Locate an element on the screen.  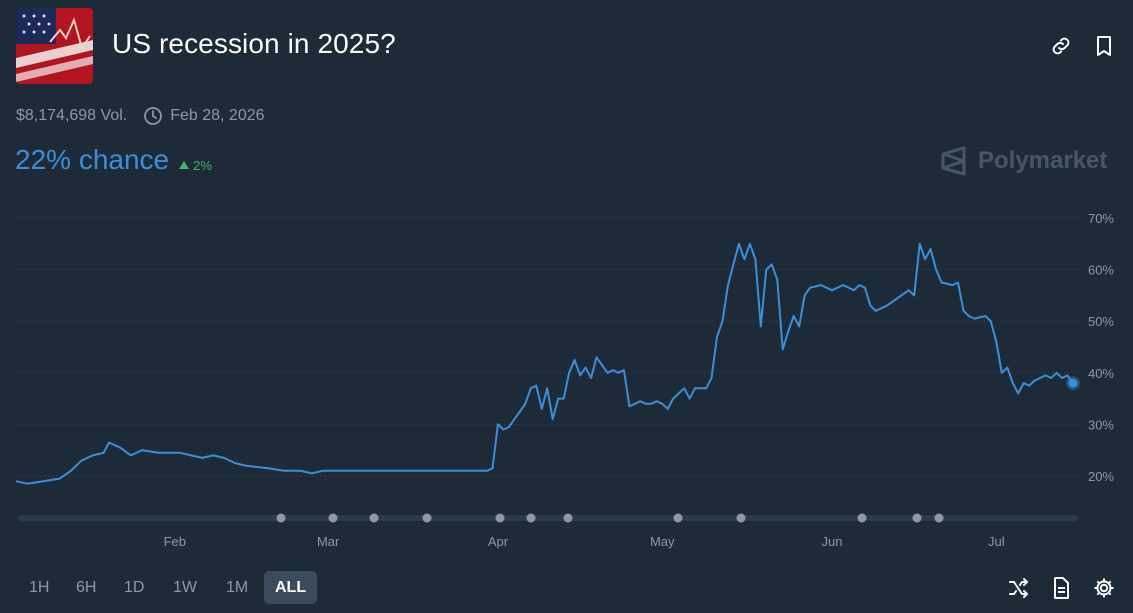
x-tick-label: Feb is located at coordinates (175, 541).